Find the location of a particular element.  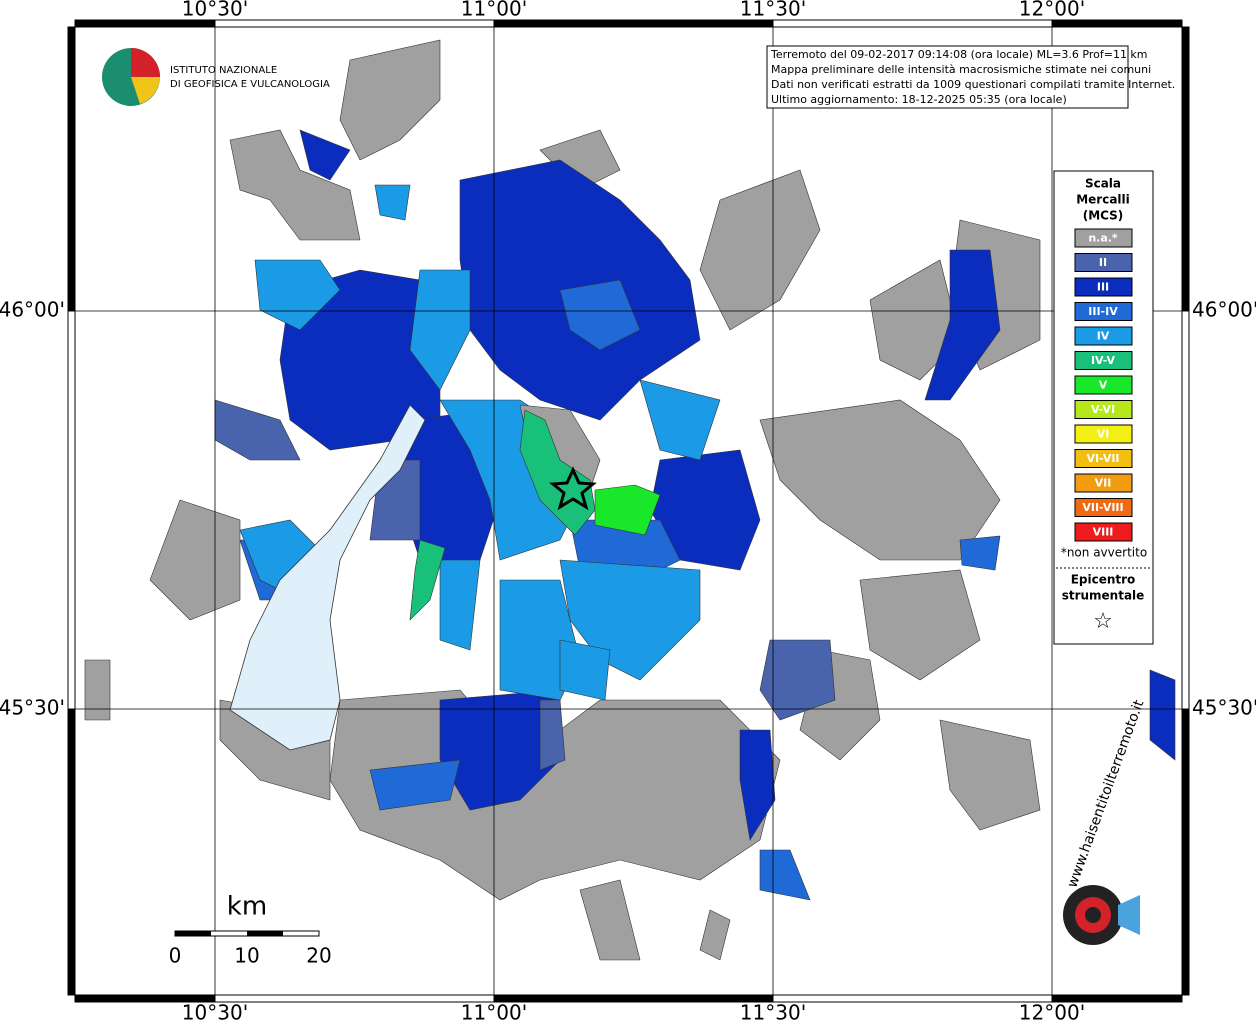

lake is located at coordinates (327, 577).